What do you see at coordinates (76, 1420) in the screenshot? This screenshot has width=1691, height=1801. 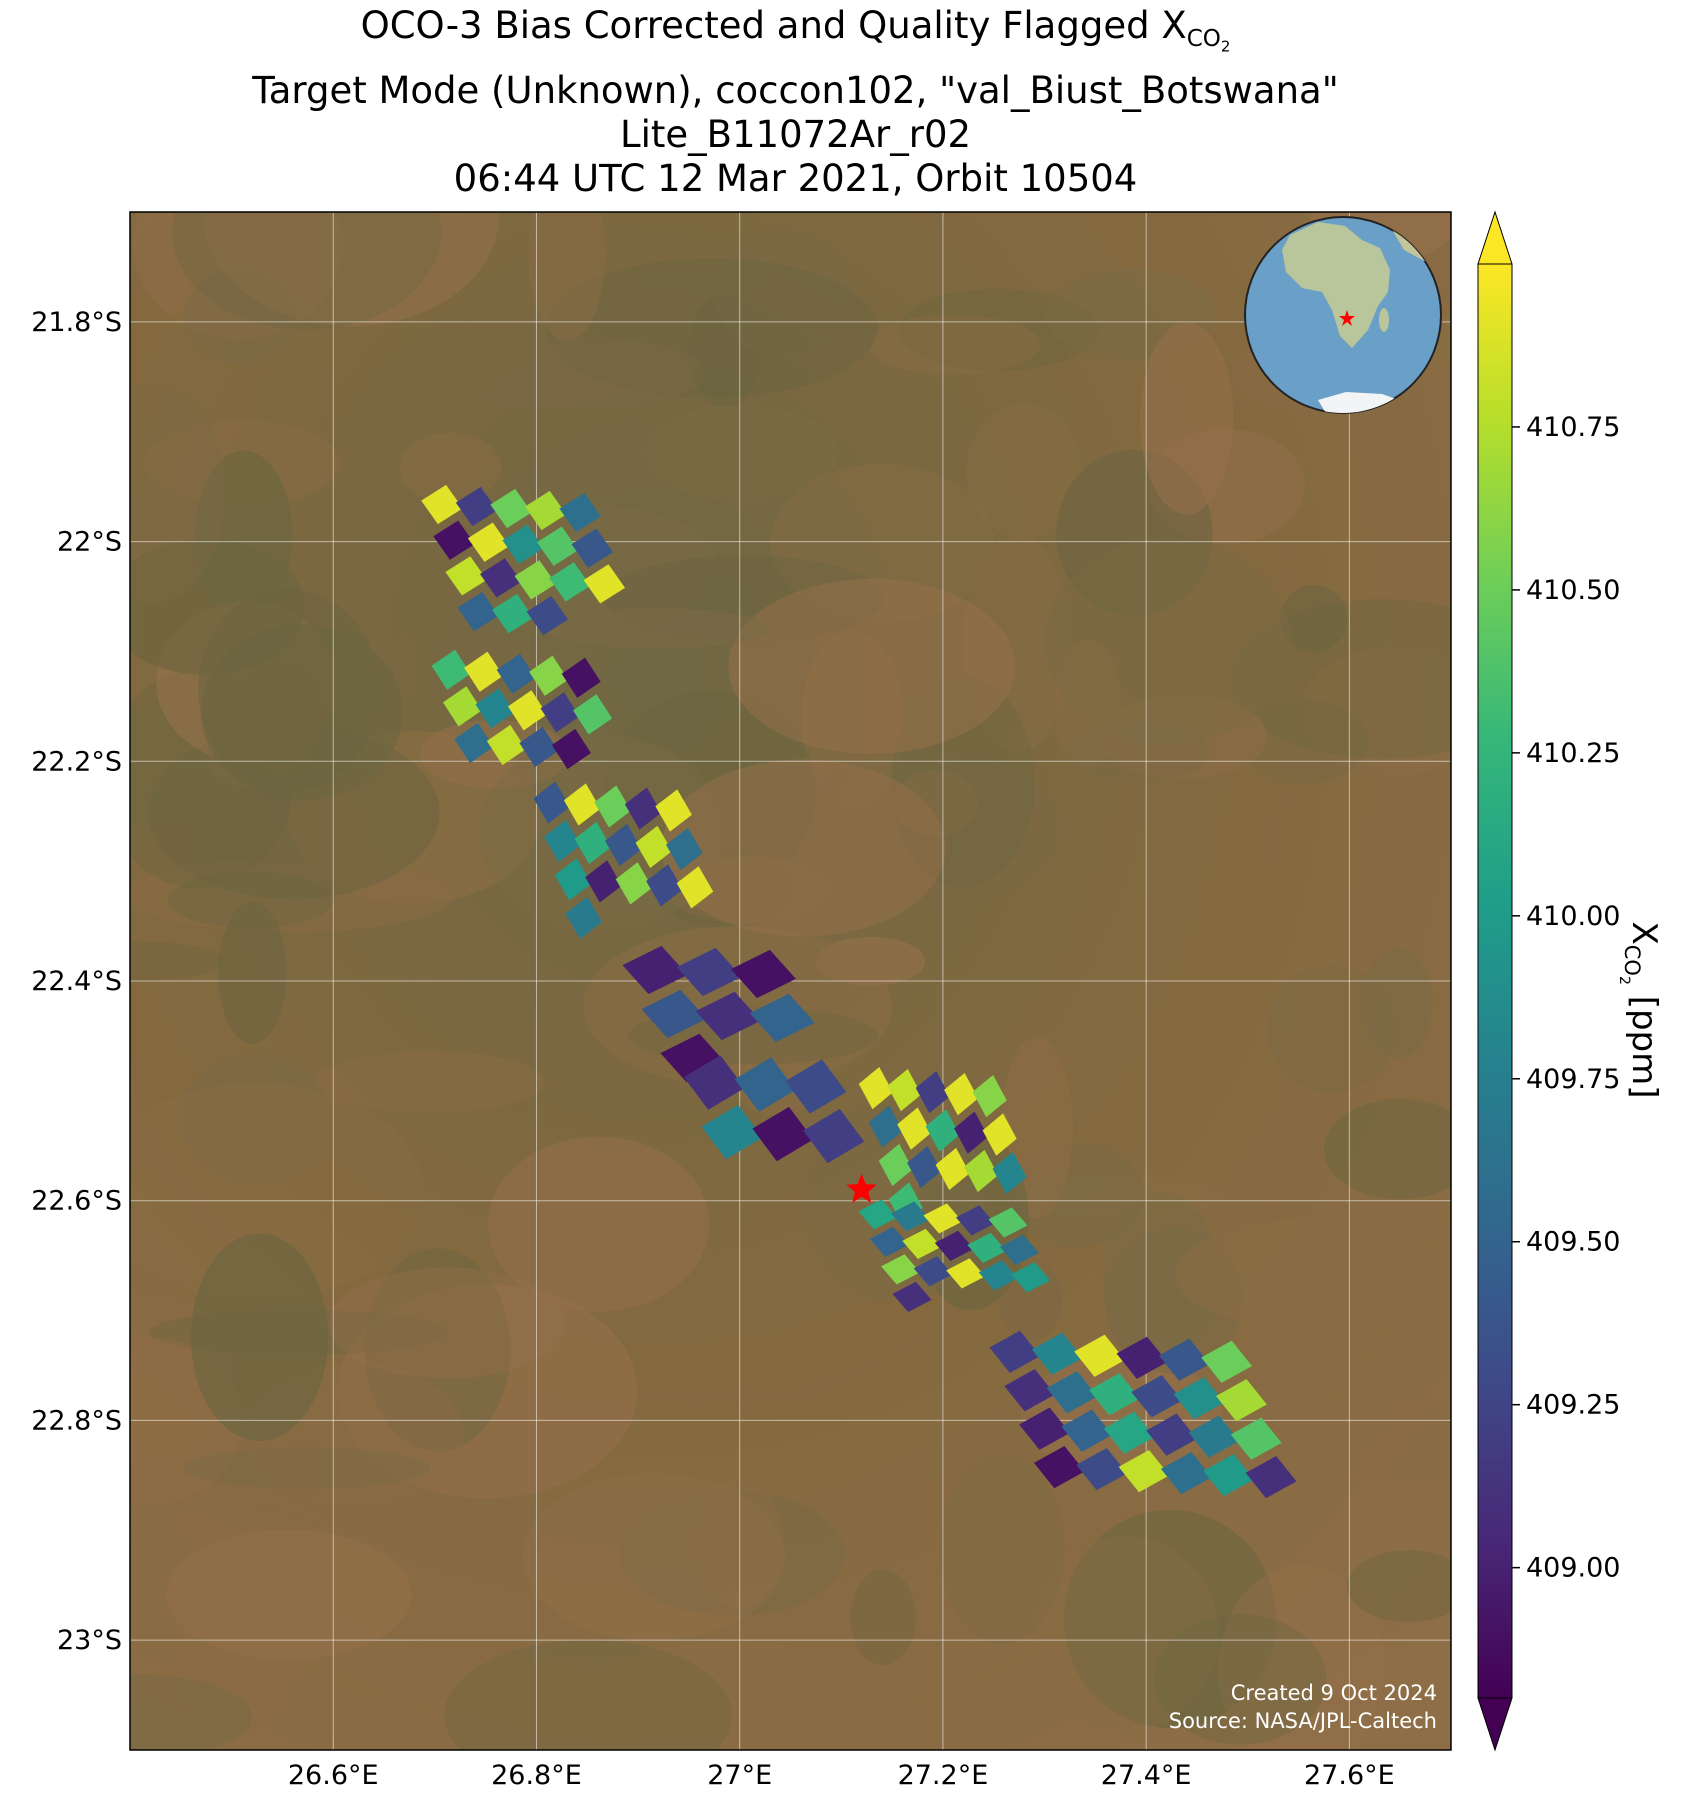 I see `lat-tick-label: 22.8°S` at bounding box center [76, 1420].